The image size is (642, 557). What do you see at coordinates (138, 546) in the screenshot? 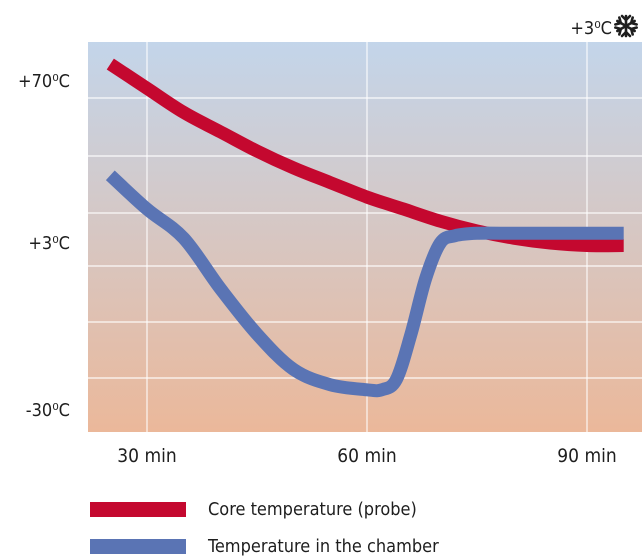
I see `legend-swatch-chamber` at bounding box center [138, 546].